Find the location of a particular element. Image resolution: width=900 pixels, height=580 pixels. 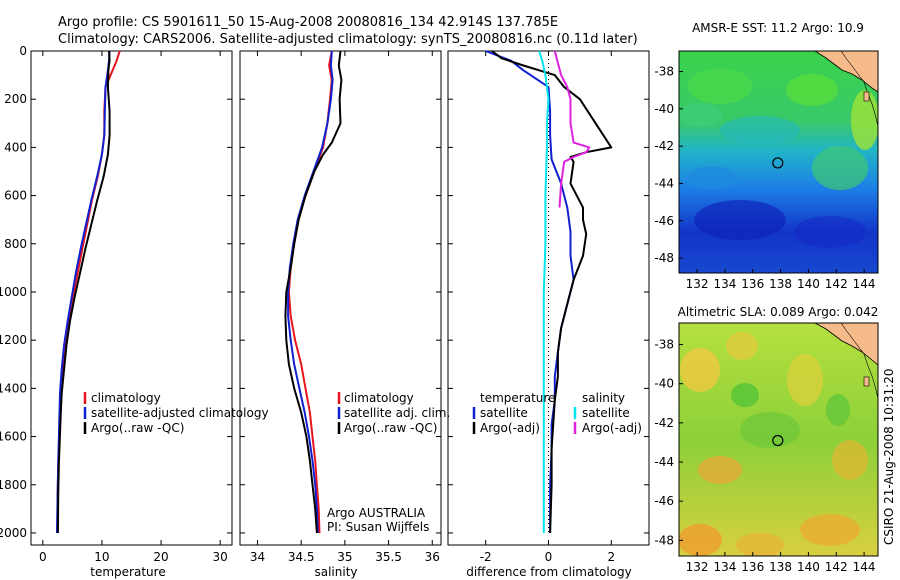

y-tick-label: 0 is located at coordinates (23, 51).